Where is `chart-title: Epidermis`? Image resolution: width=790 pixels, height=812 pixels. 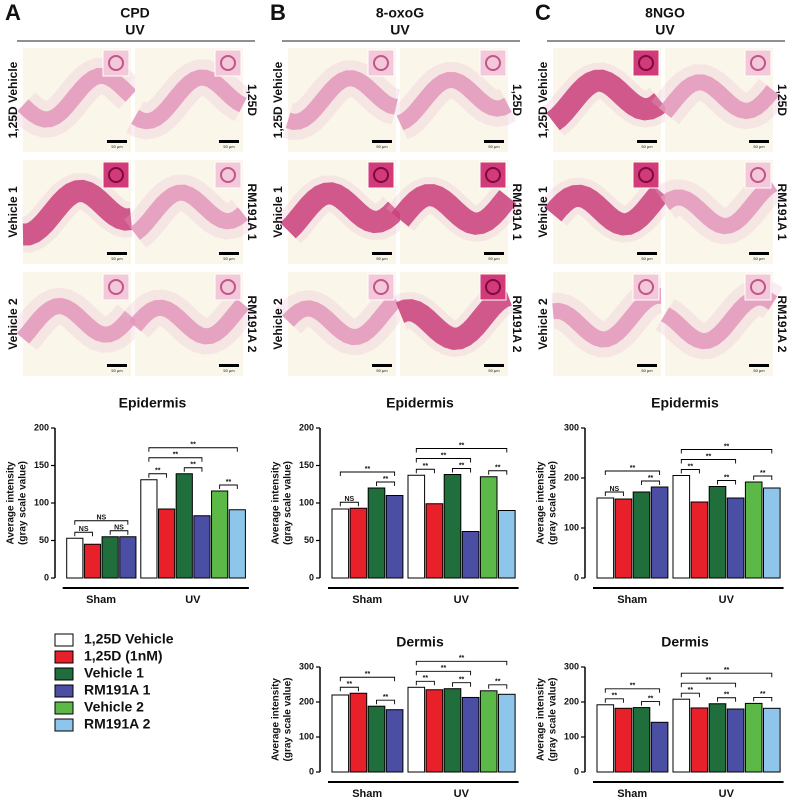 chart-title: Epidermis is located at coordinates (685, 403).